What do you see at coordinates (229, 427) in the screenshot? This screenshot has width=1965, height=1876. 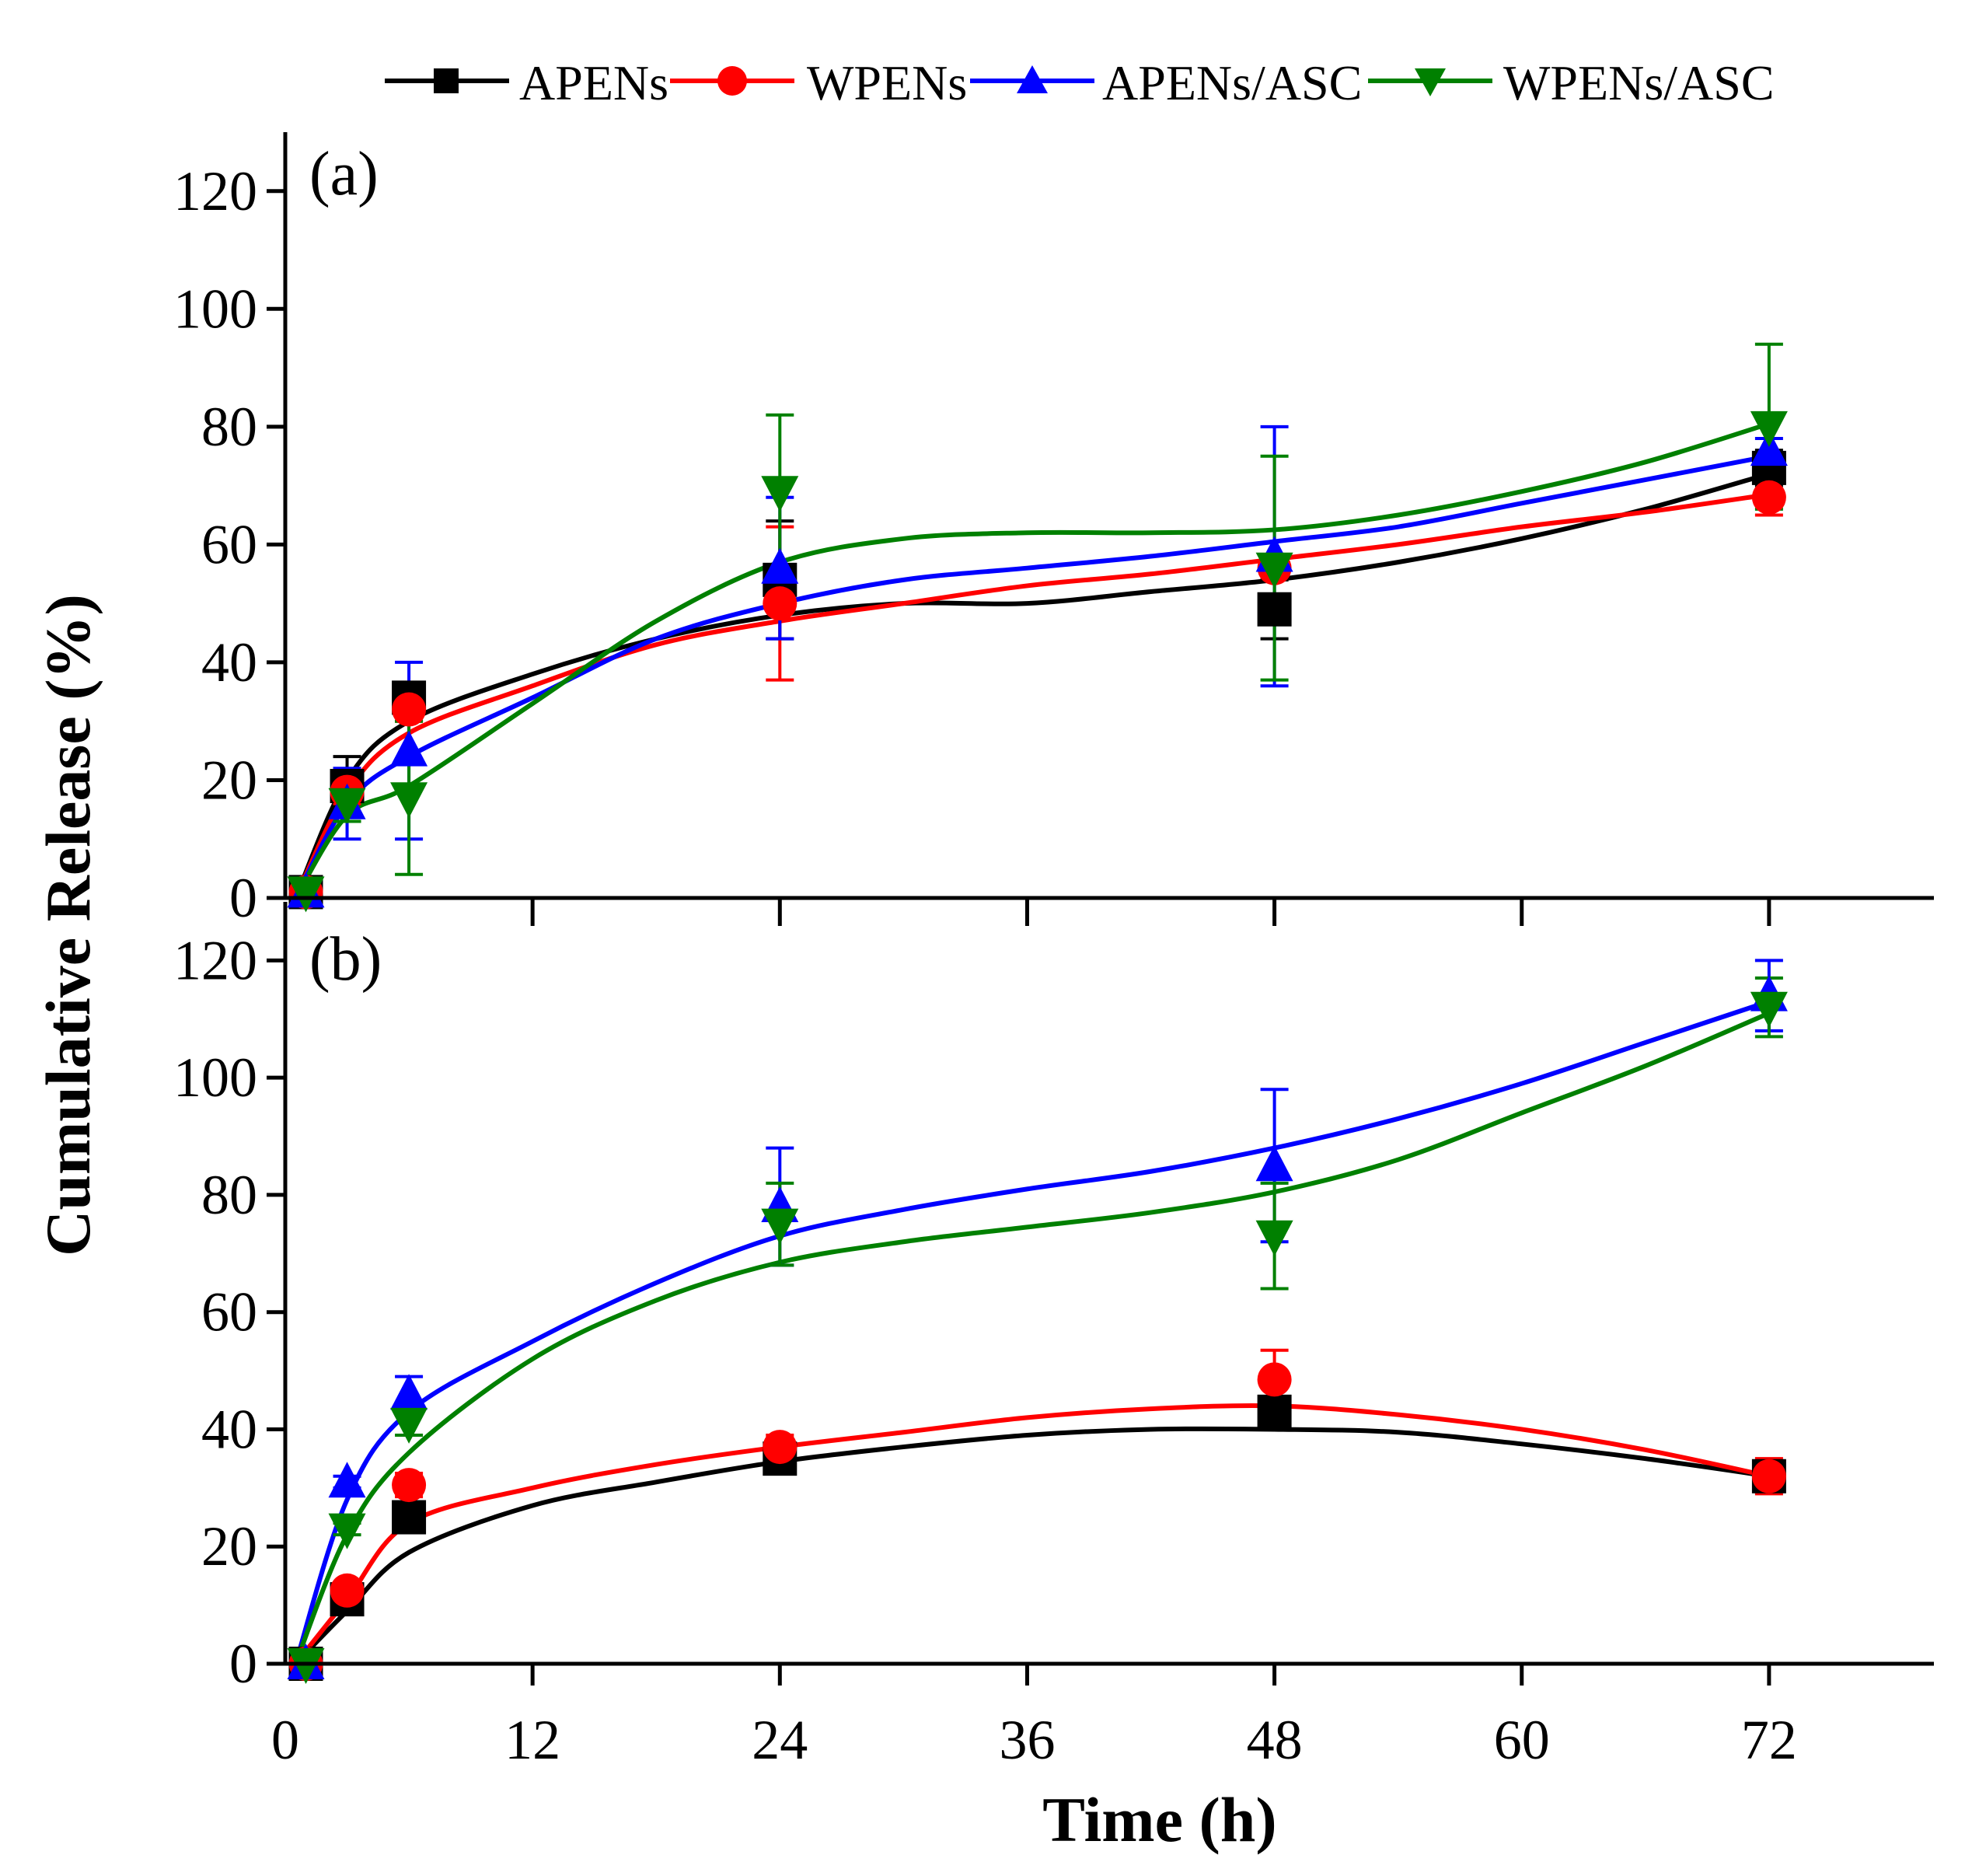 I see `y-tick-label-a-80: 80` at bounding box center [229, 427].